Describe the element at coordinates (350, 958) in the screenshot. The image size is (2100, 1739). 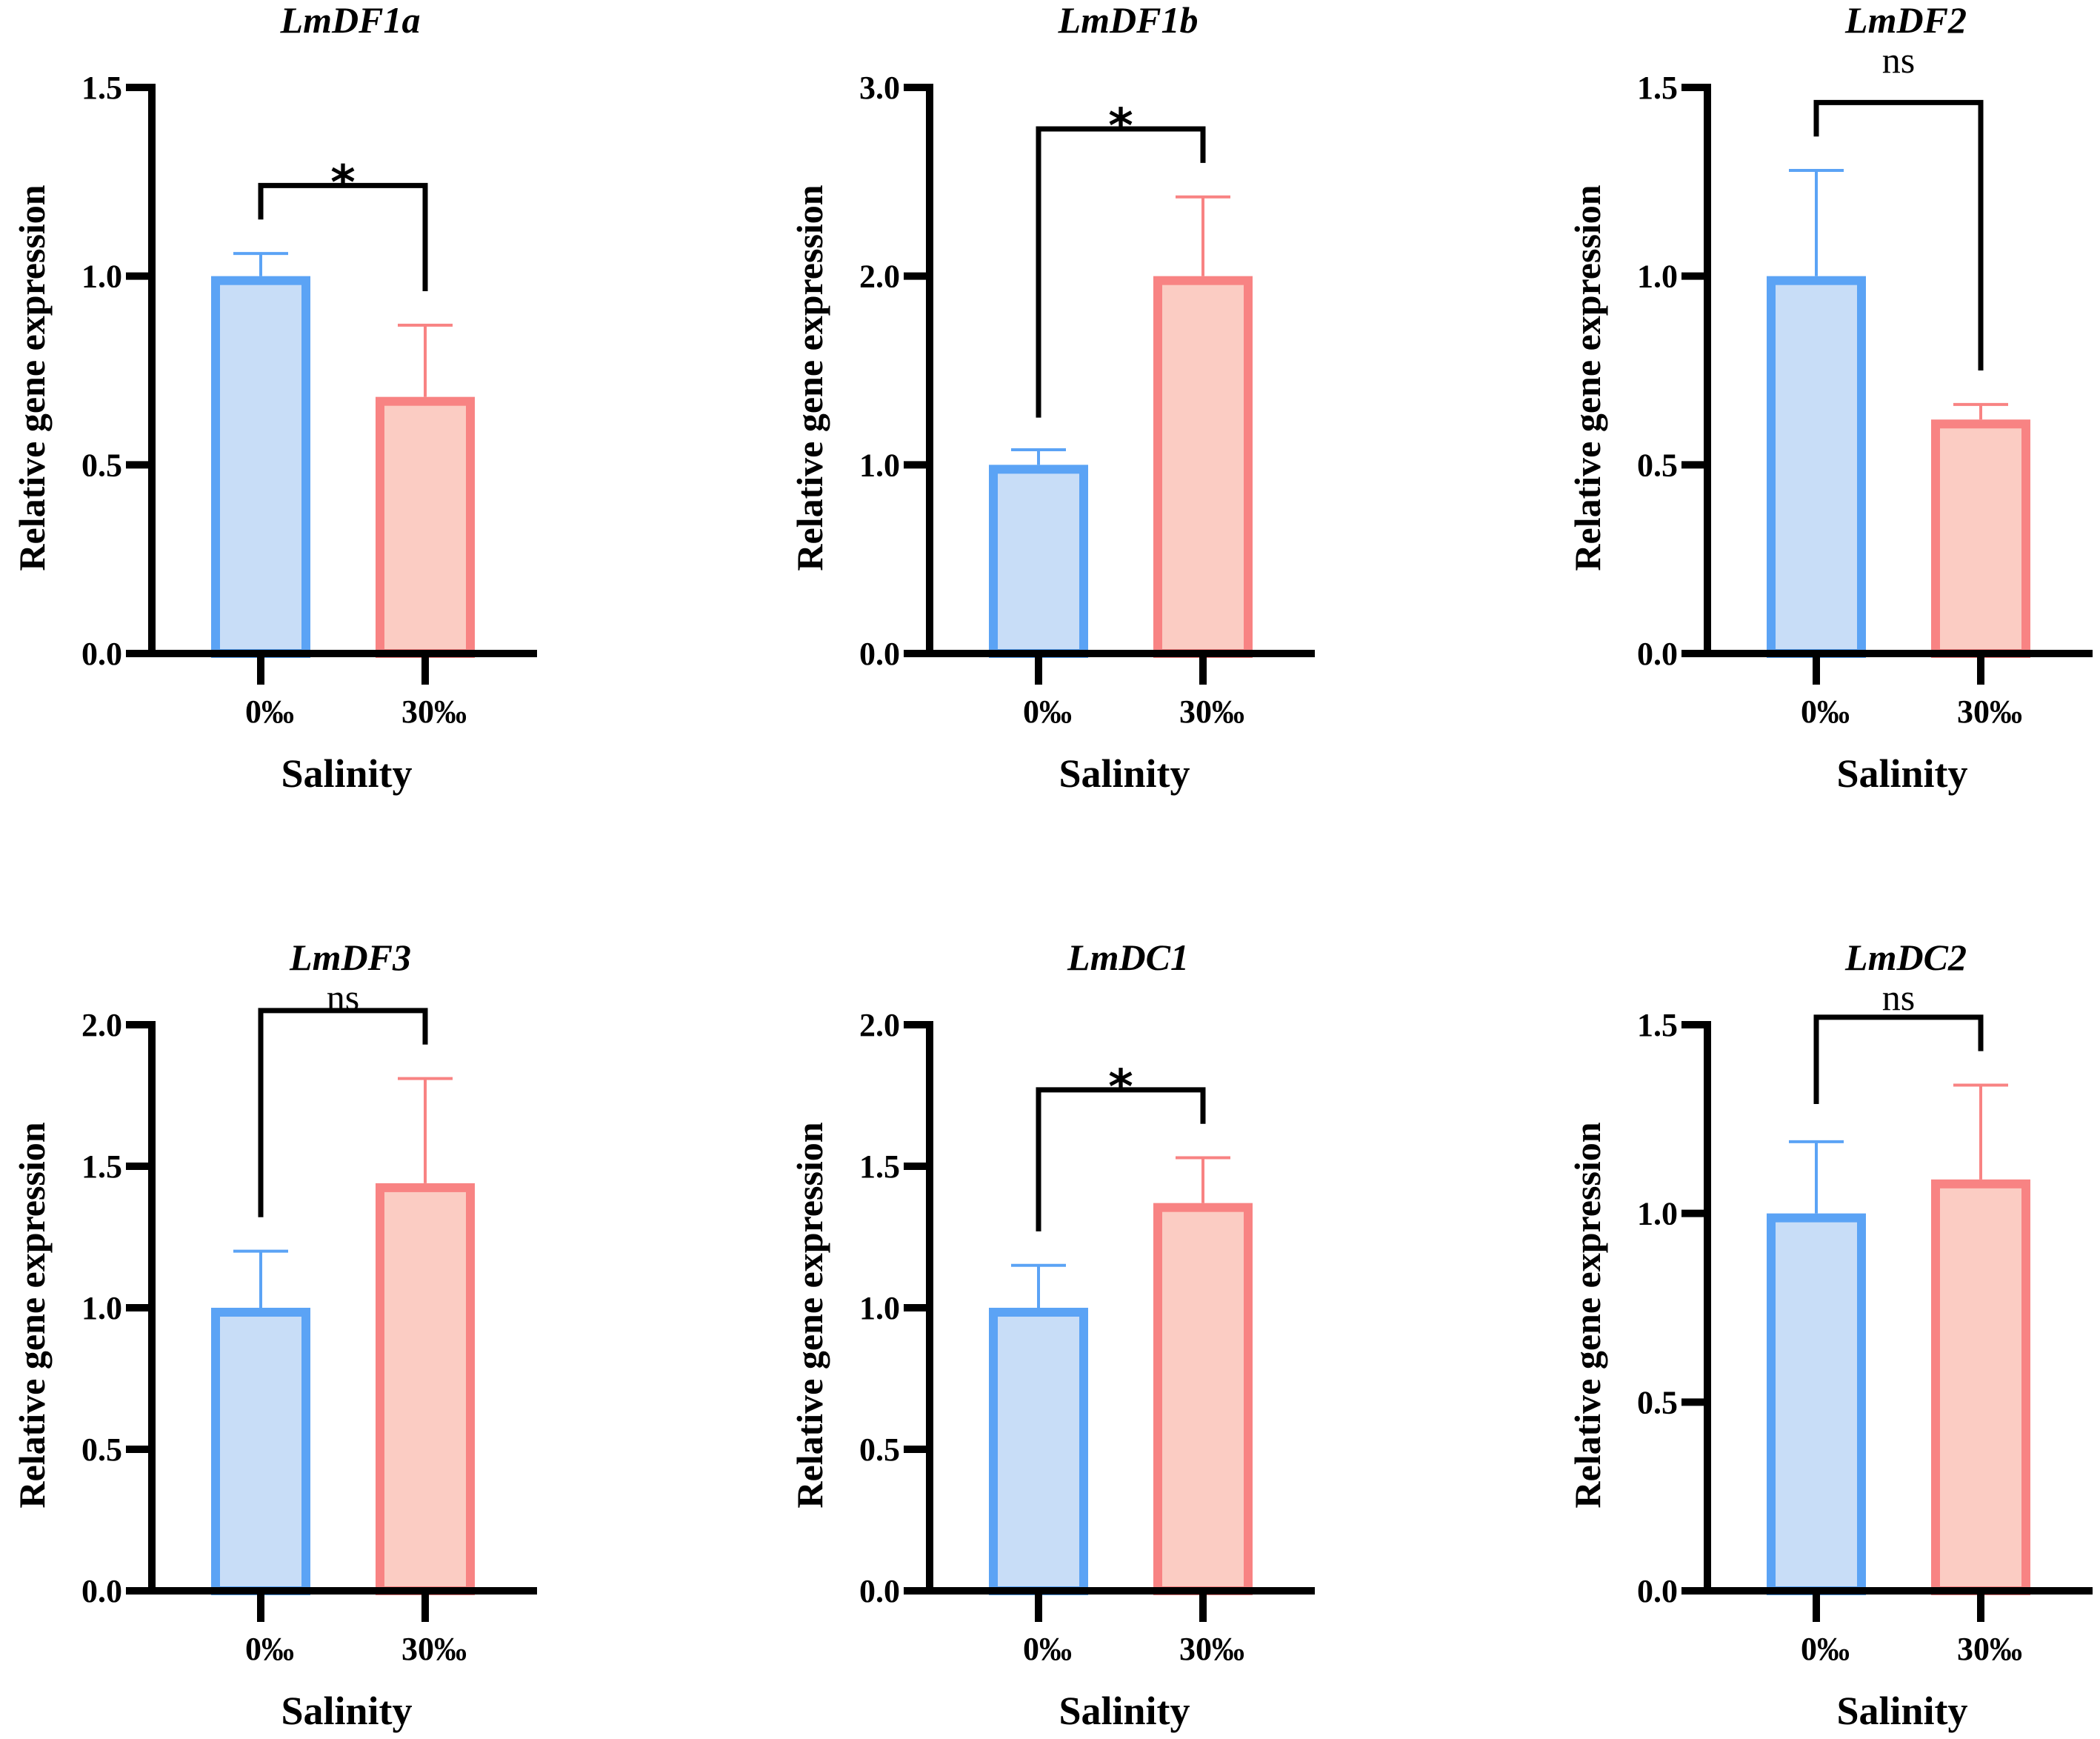
I see `chart-title: LmDF3` at that location.